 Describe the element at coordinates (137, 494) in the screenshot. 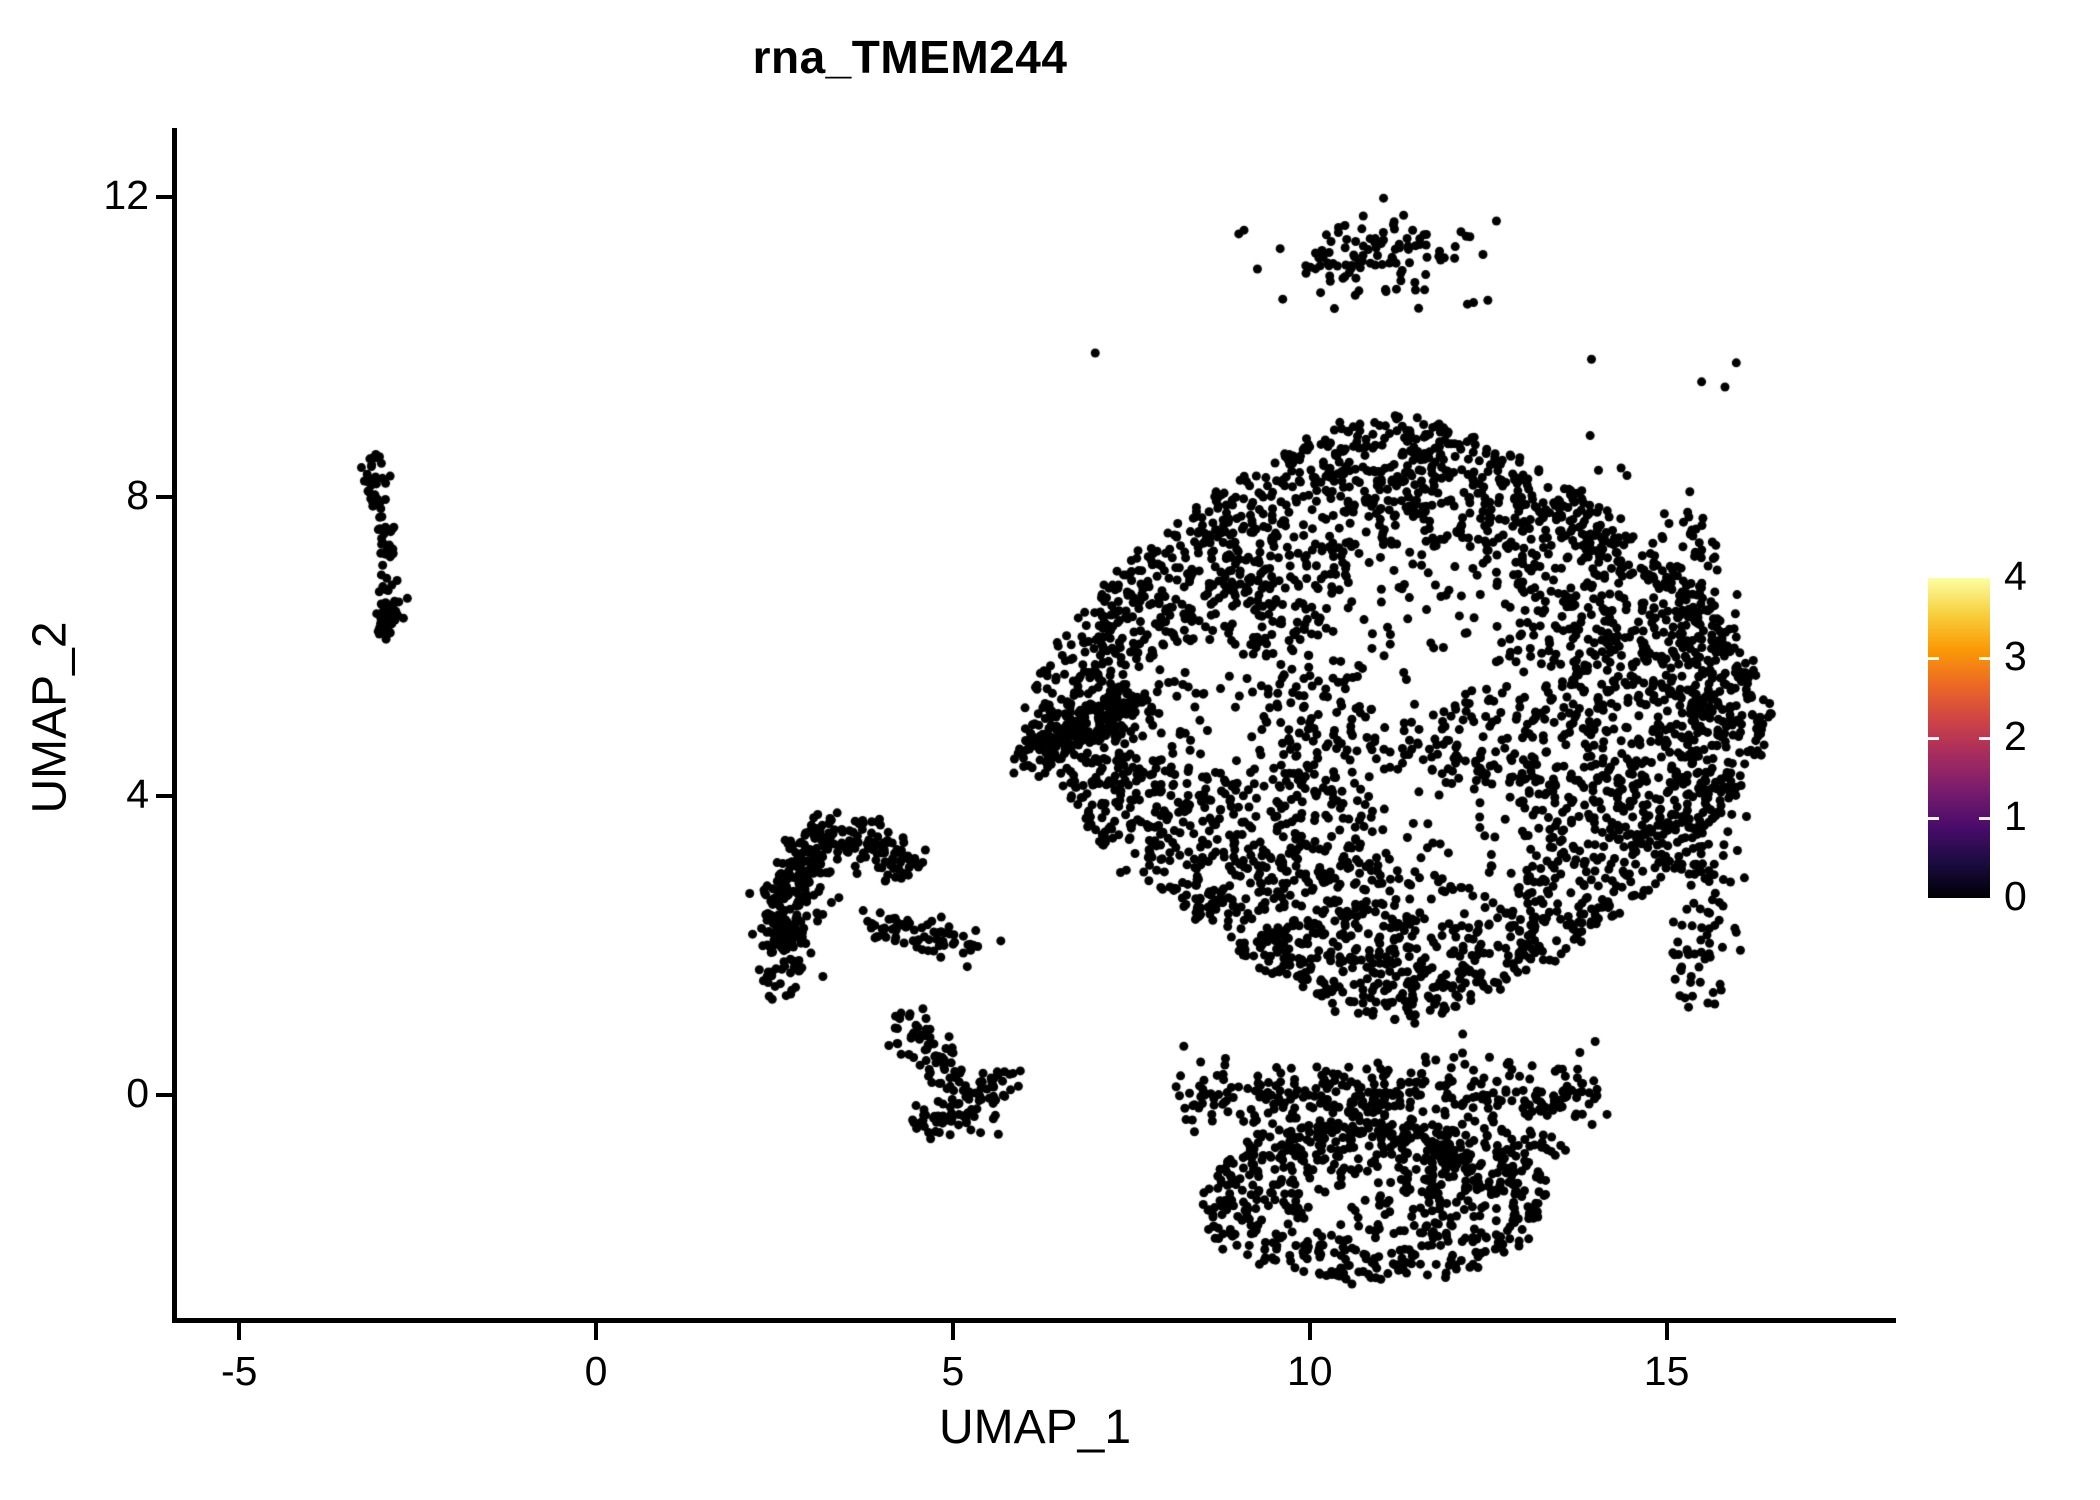

I see `y-tick-label: 8` at that location.